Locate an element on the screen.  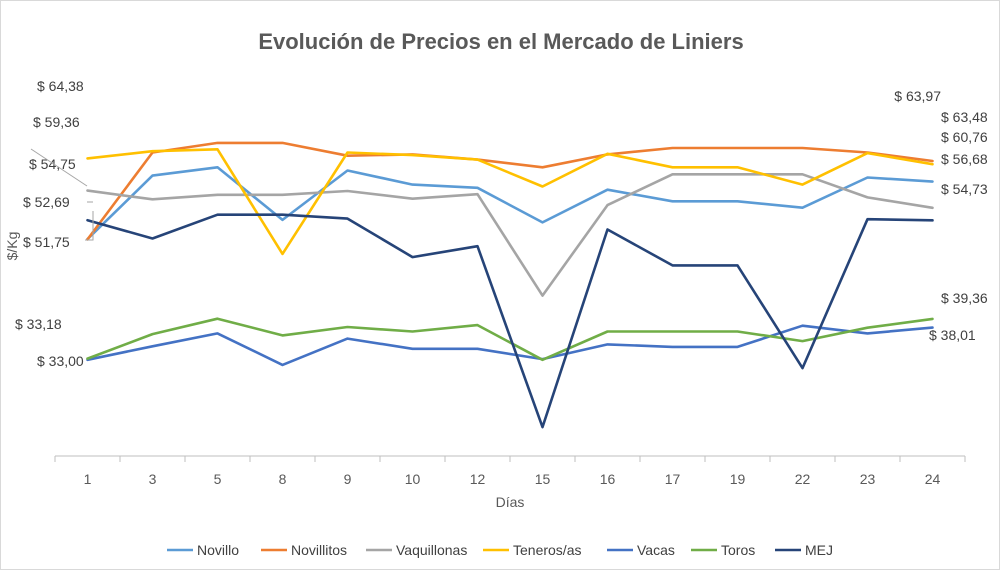
data-label: $ 64,38 is located at coordinates (60, 86).